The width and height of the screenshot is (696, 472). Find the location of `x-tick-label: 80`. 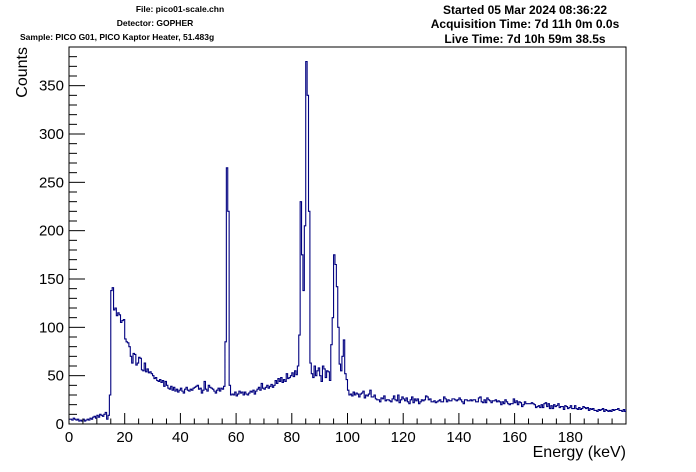

x-tick-label: 80 is located at coordinates (291, 437).